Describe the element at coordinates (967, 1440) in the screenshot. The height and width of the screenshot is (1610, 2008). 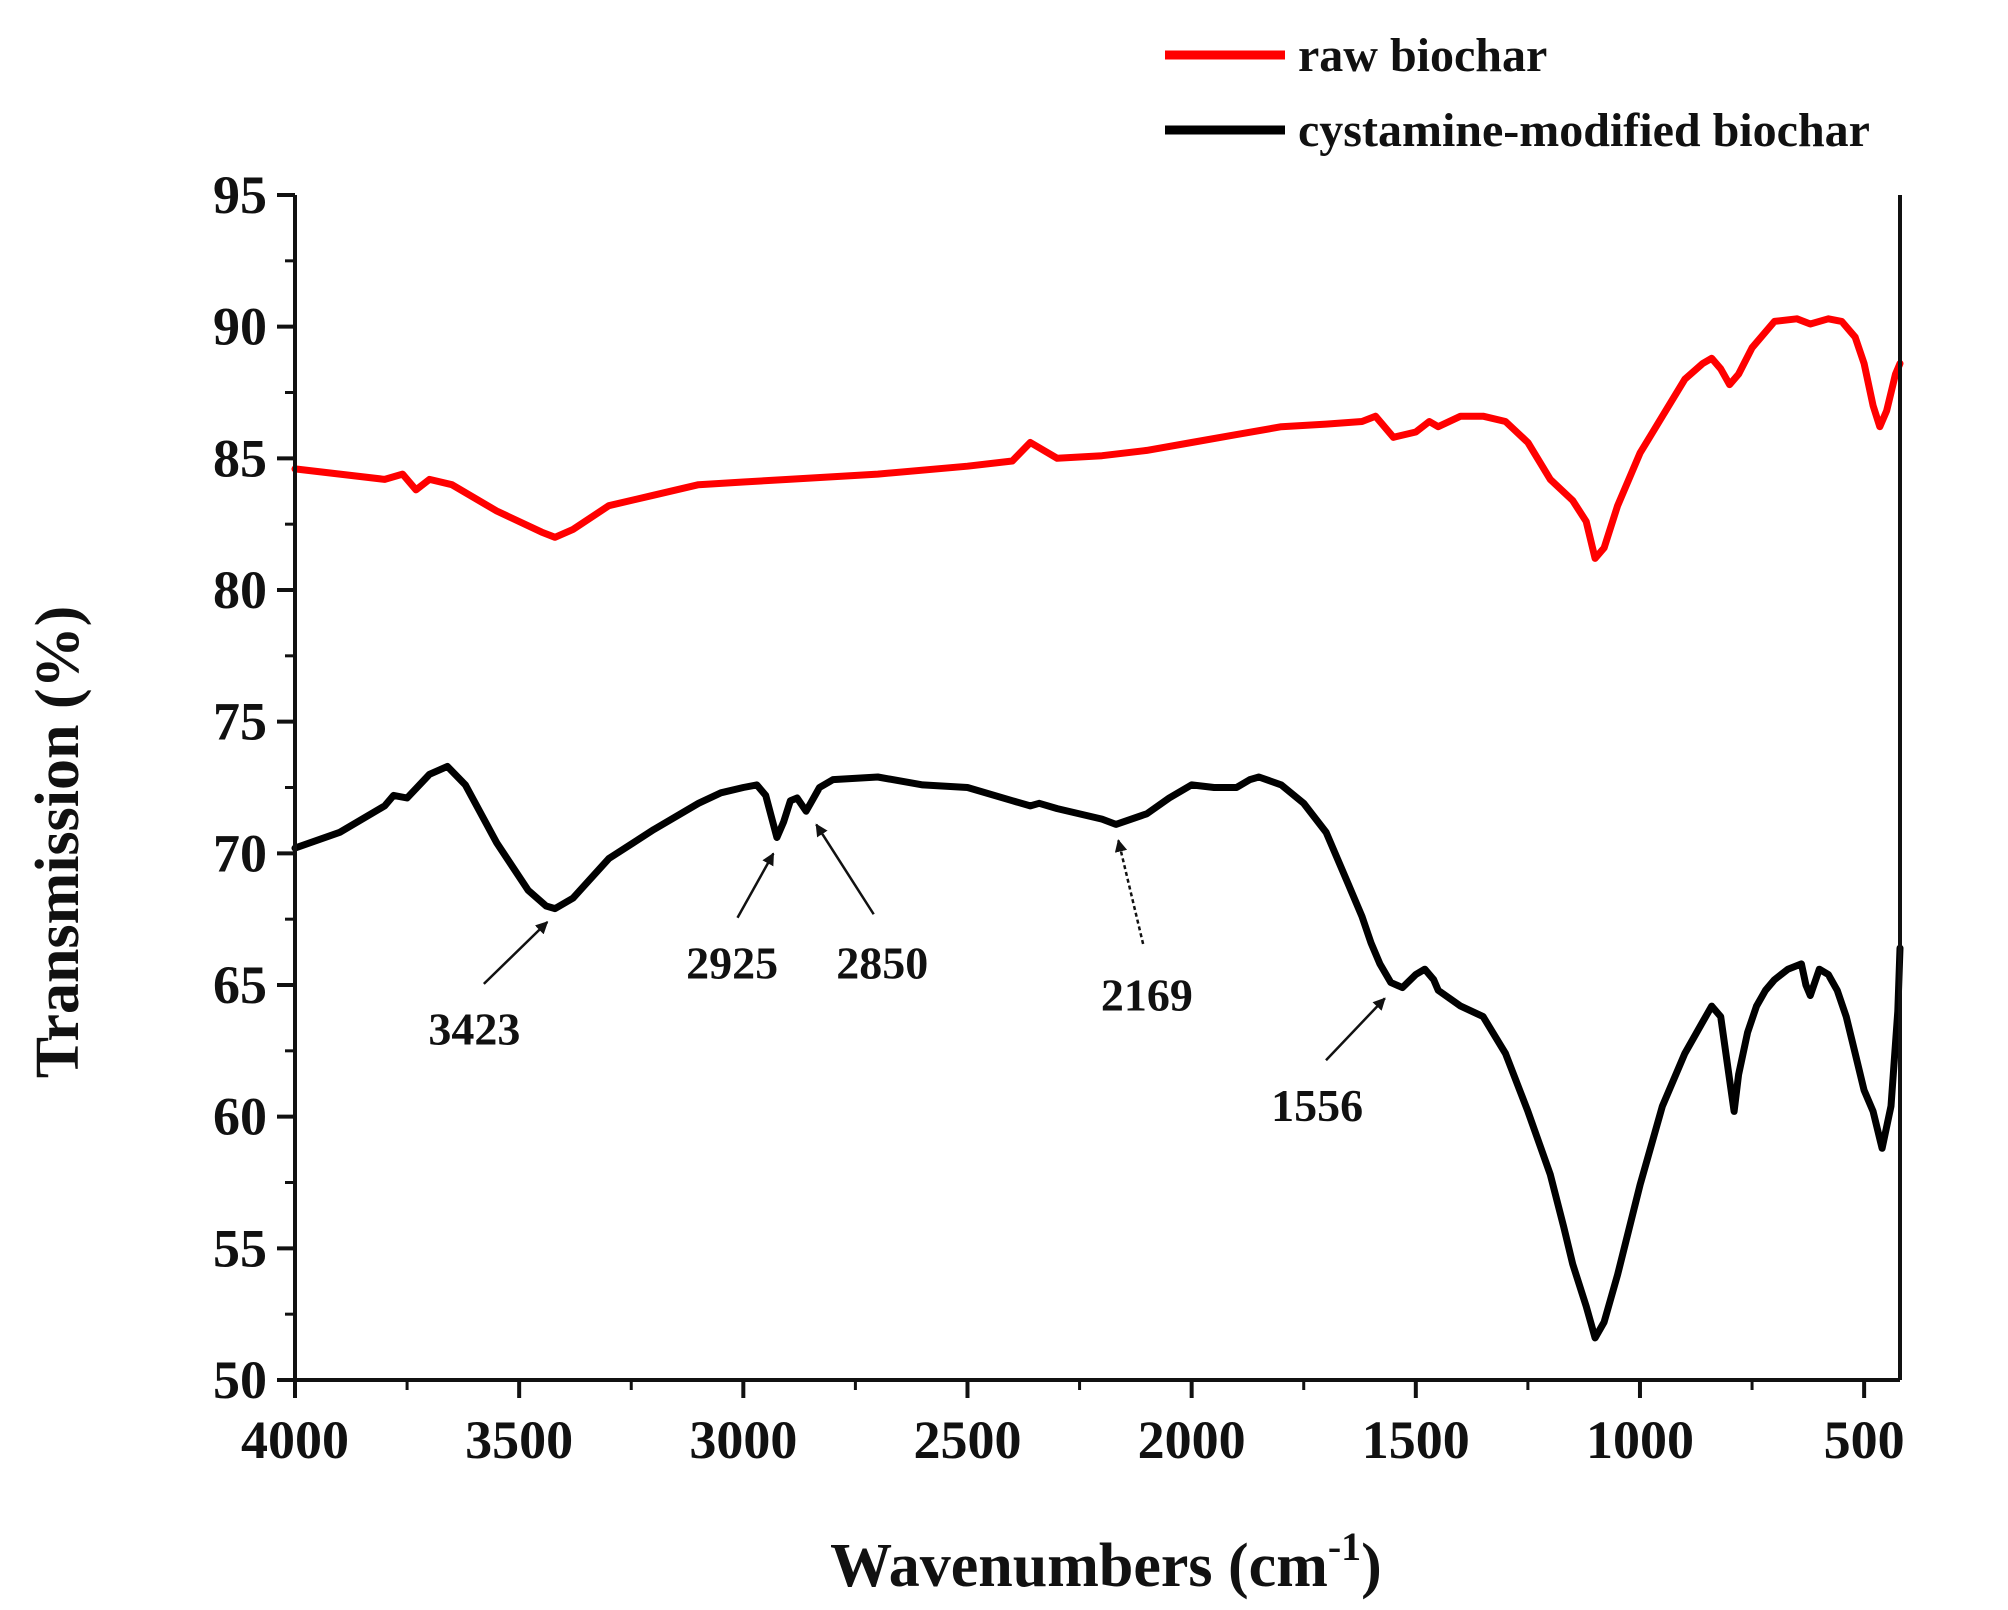
I see `x-tick-label: 2500` at that location.